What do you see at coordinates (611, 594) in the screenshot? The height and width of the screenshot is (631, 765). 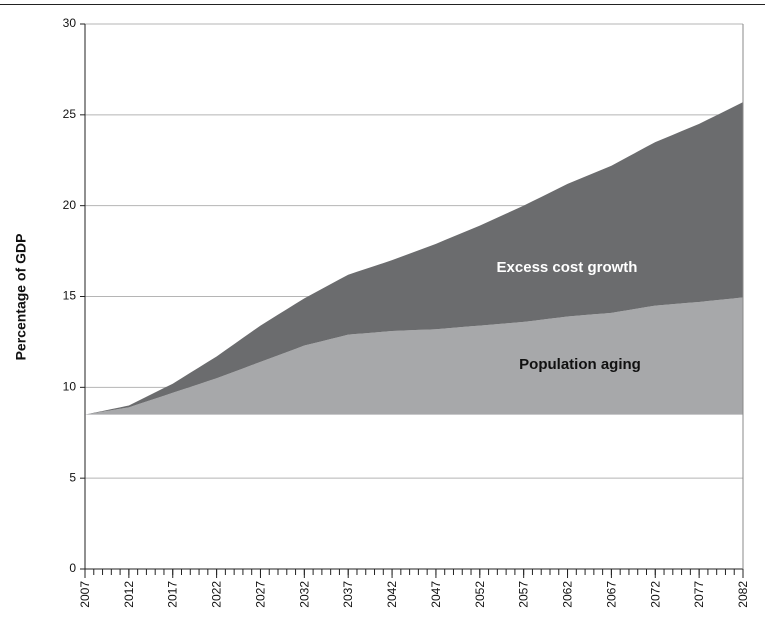 I see `x-tick-label: 2067` at bounding box center [611, 594].